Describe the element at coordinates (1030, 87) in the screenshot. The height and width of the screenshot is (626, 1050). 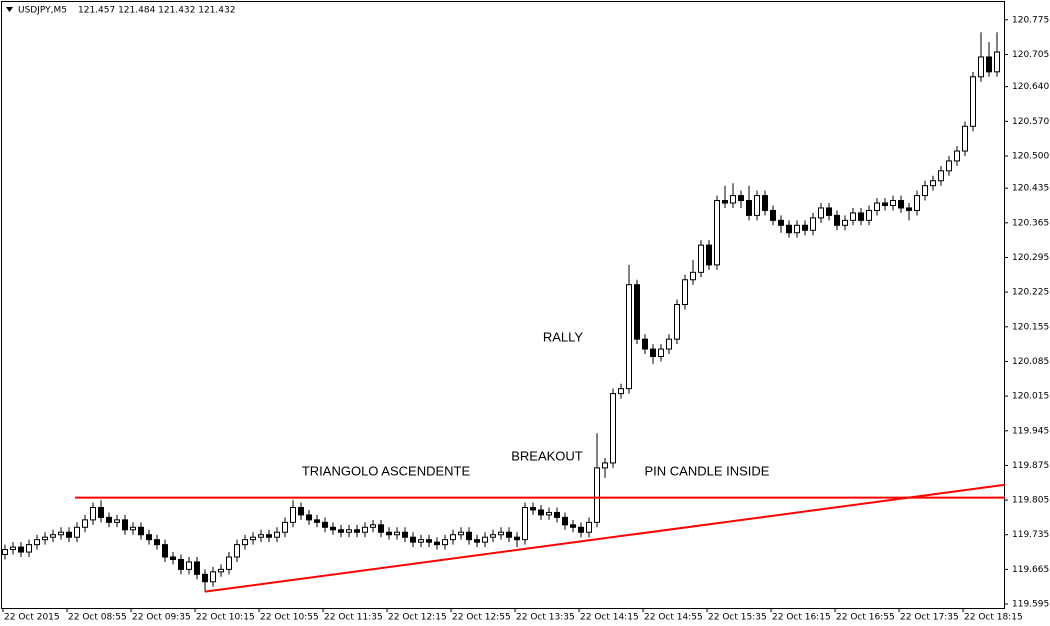
I see `y-tick-label: 120.640` at that location.